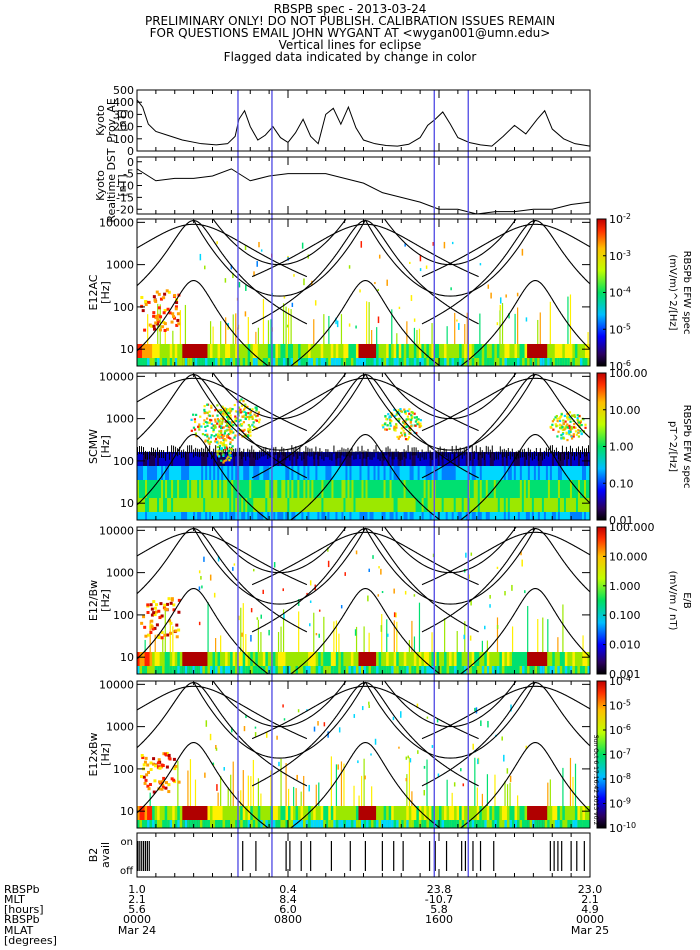  Describe the element at coordinates (203, 477) in the screenshot. I see `orbit-curve` at that location.